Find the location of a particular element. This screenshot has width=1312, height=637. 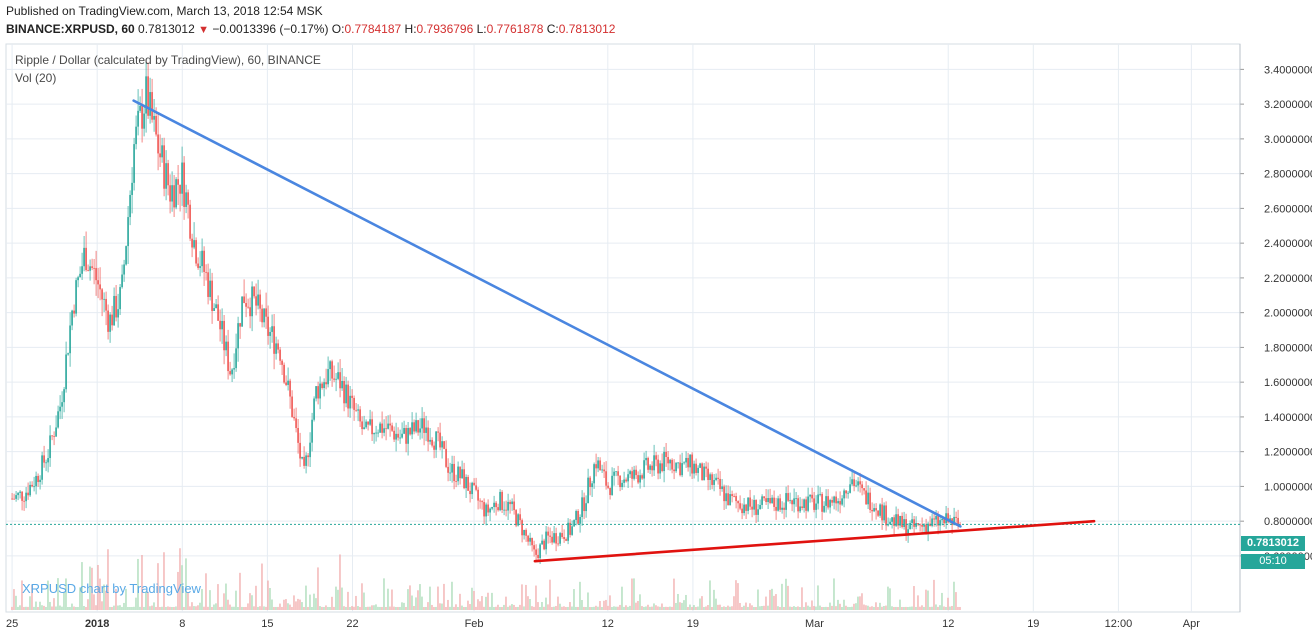

low-label: L: is located at coordinates (481, 29).